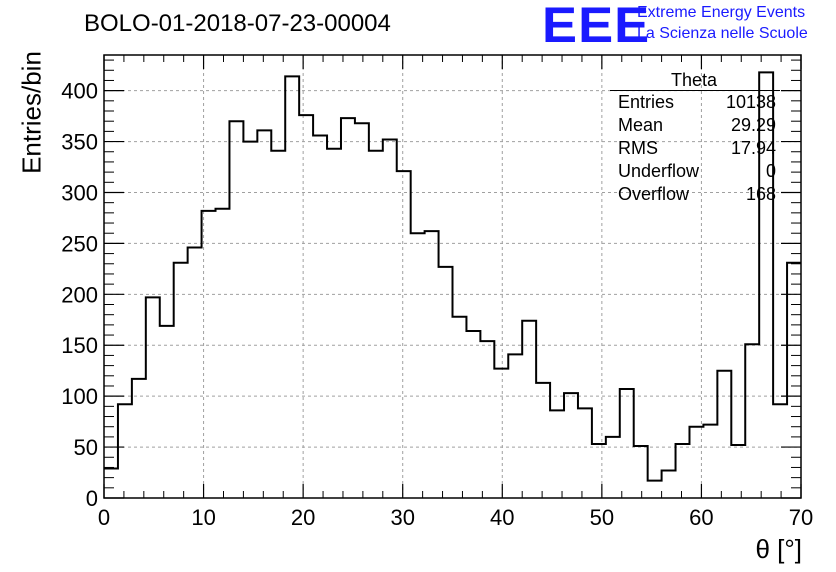 Image resolution: width=836 pixels, height=572 pixels. What do you see at coordinates (641, 125) in the screenshot?
I see `stat-label: Mean` at bounding box center [641, 125].